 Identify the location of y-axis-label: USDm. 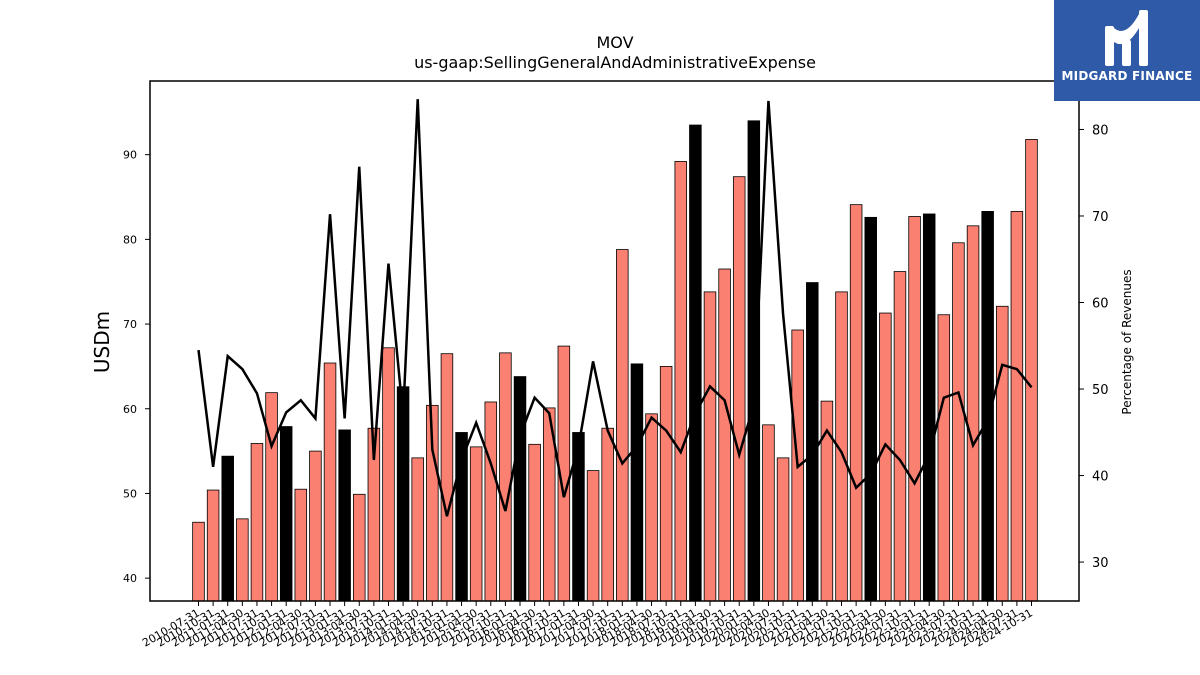
(102, 342).